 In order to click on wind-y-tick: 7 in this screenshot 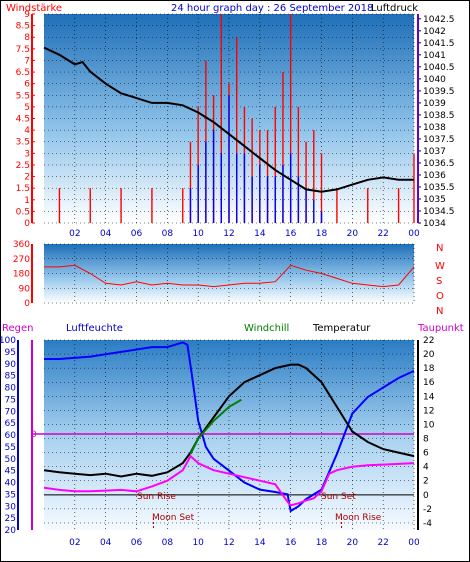, I will do `click(27, 61)`.